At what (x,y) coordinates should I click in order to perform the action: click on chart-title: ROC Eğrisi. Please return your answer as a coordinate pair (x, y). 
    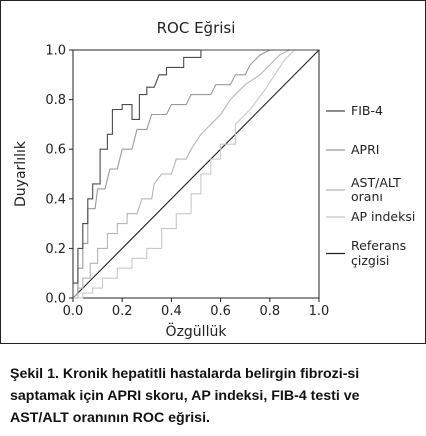
    Looking at the image, I should click on (196, 28).